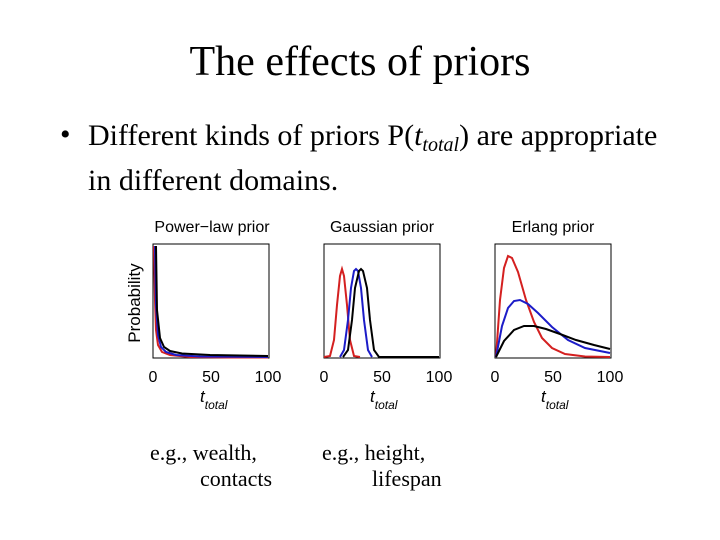  What do you see at coordinates (236, 478) in the screenshot?
I see `caption-line: contacts` at bounding box center [236, 478].